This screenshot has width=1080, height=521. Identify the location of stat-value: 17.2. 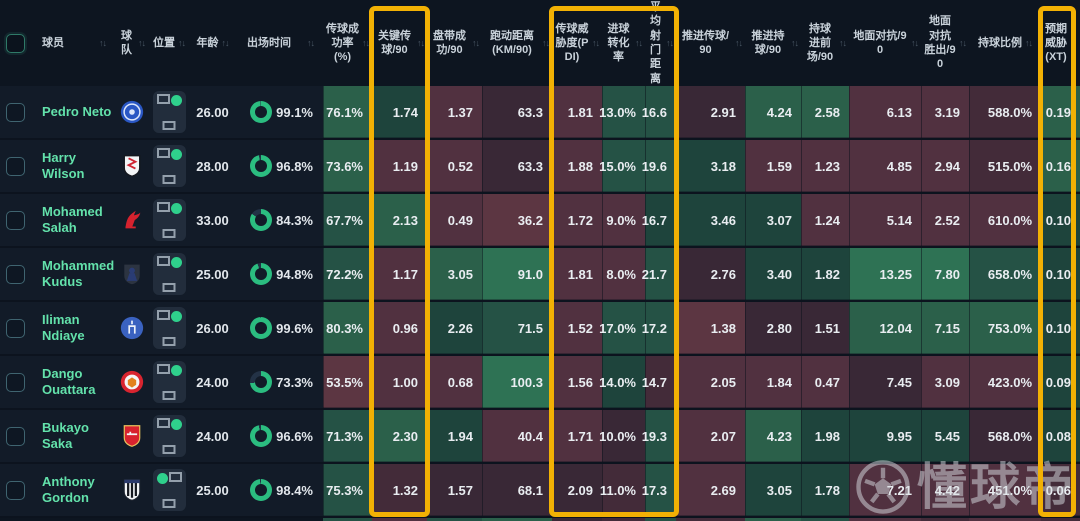
(654, 328).